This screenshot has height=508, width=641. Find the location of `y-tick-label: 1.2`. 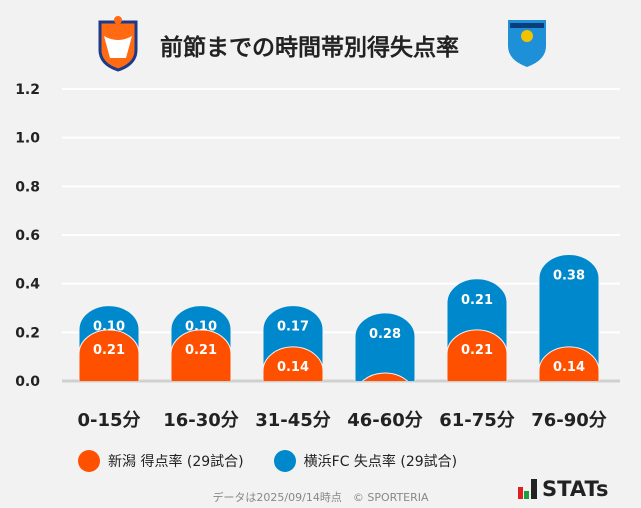

y-tick-label: 1.2 is located at coordinates (27, 90).